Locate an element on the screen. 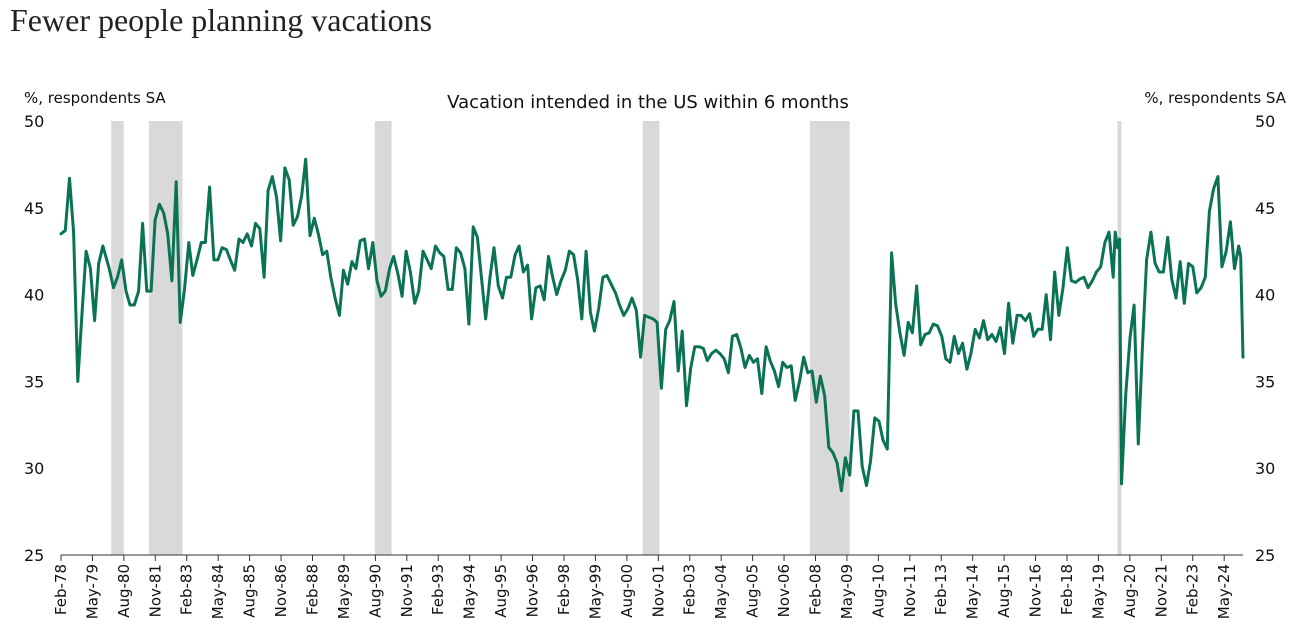 This screenshot has width=1302, height=641. y-tick-left-45: 45 is located at coordinates (34, 208).